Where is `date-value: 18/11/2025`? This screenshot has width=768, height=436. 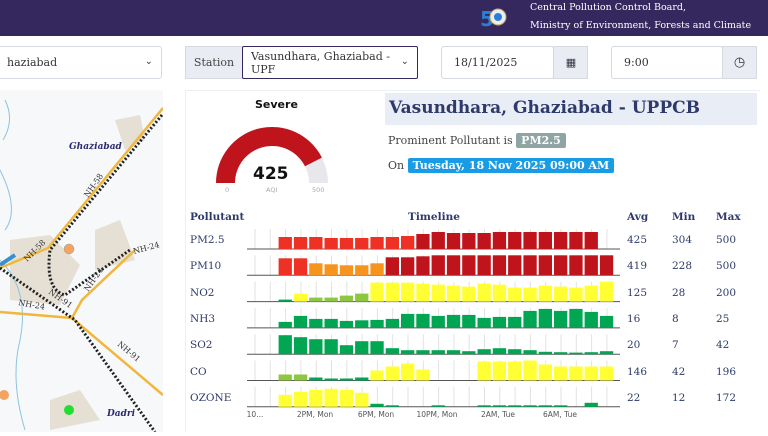
date-value: 18/11/2025 is located at coordinates (486, 62).